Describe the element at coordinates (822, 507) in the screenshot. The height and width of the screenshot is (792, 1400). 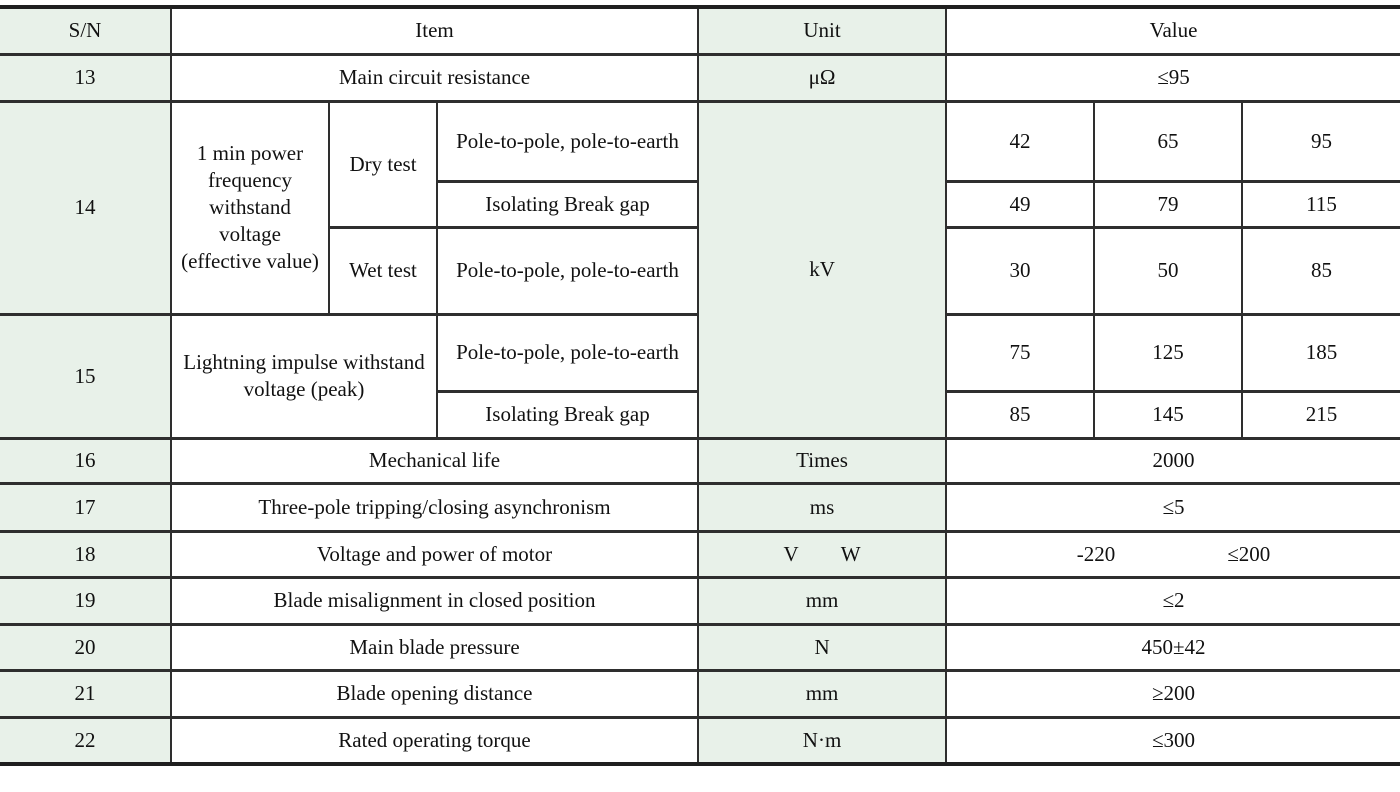
I see `unit-cell: ms` at that location.